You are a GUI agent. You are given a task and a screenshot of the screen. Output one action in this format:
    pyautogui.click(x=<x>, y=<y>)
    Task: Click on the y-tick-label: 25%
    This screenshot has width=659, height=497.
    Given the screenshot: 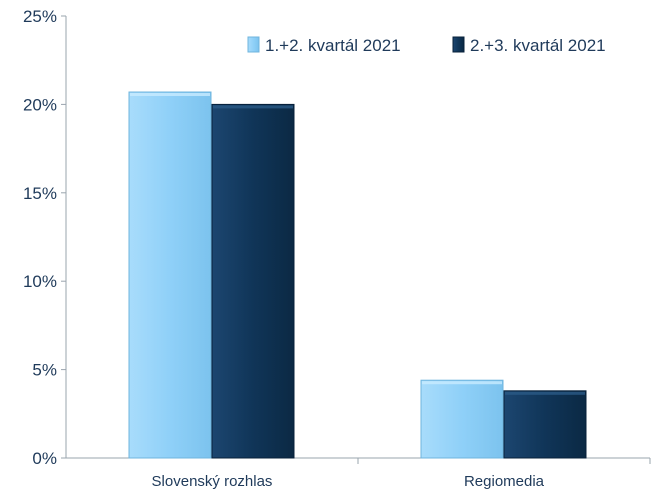 What is the action you would take?
    pyautogui.click(x=40, y=16)
    